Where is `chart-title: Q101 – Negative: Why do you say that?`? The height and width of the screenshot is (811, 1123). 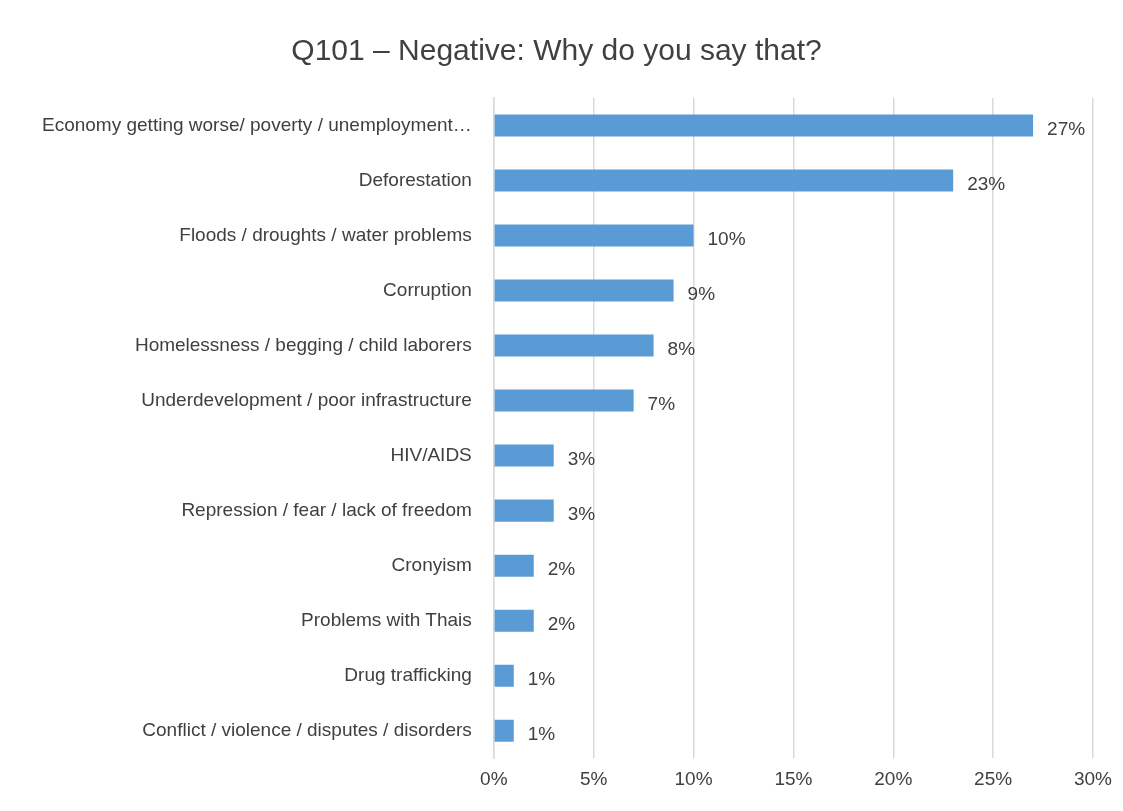
chart-title: Q101 – Negative: Why do you say that? is located at coordinates (556, 50).